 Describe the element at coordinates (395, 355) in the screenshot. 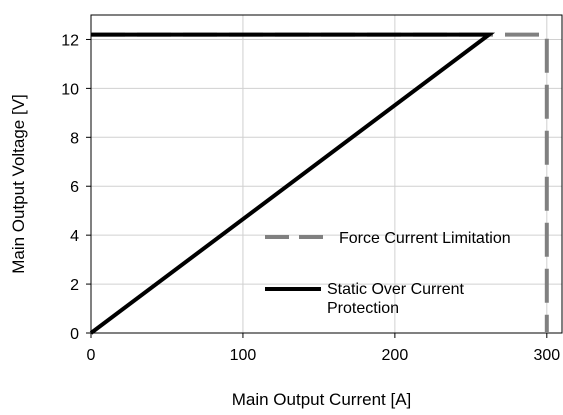

I see `x-tick-label: 200` at that location.